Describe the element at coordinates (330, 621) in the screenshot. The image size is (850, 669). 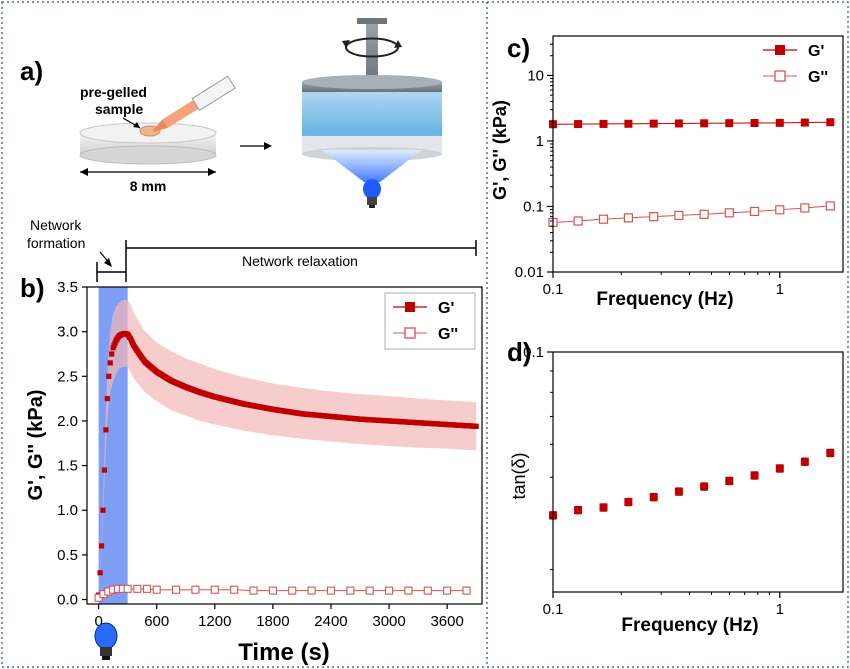
I see `xtick-label: 2400` at that location.